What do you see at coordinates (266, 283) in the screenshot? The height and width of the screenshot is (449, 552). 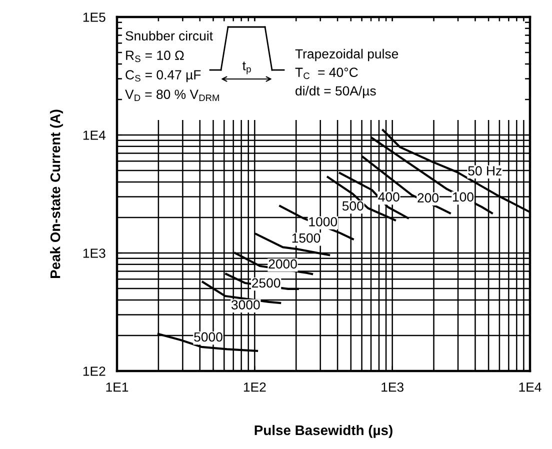 I see `annotation: 2500` at bounding box center [266, 283].